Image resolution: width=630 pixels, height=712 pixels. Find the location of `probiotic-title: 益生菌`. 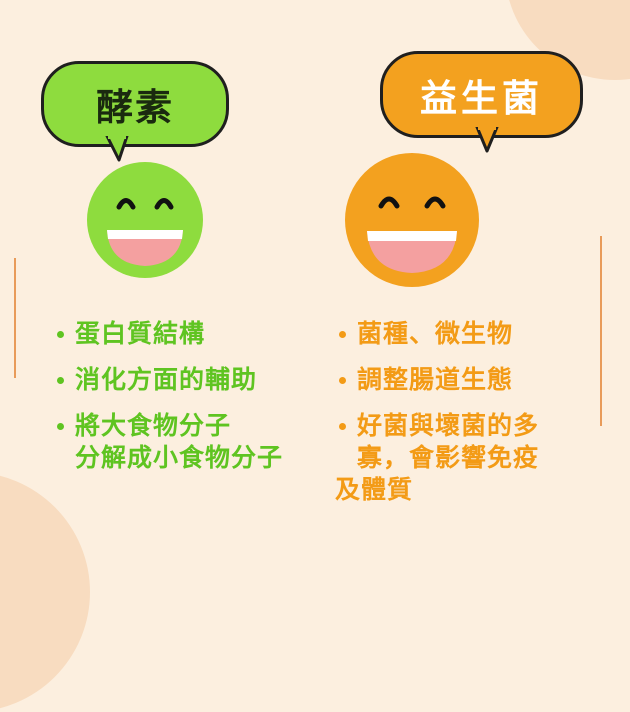

probiotic-title: 益生菌 is located at coordinates (481, 98).